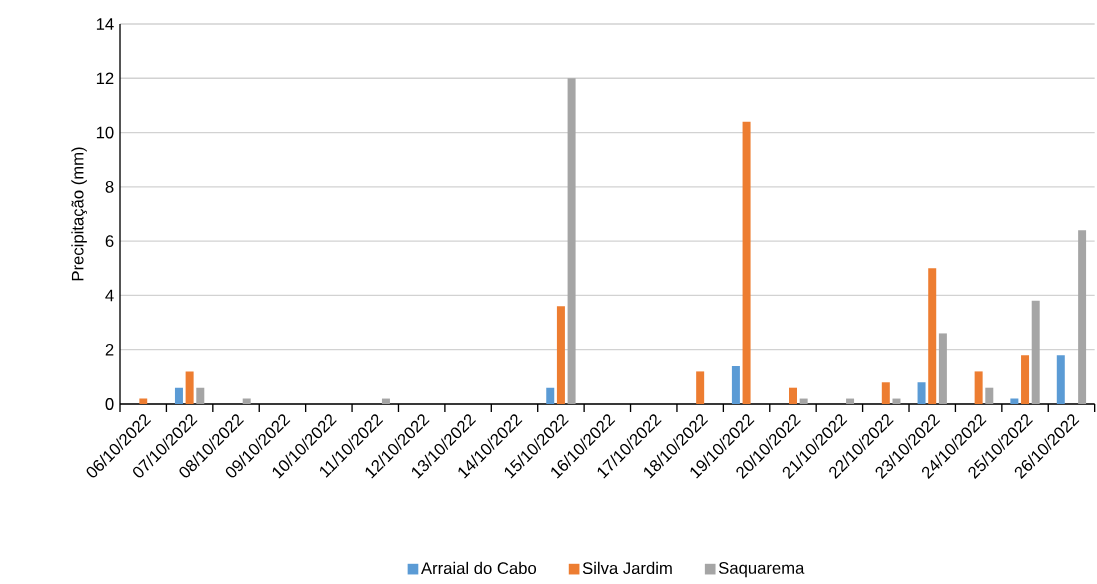  Describe the element at coordinates (79, 214) in the screenshot. I see `y-axis-title: Precipitação (mm)` at that location.